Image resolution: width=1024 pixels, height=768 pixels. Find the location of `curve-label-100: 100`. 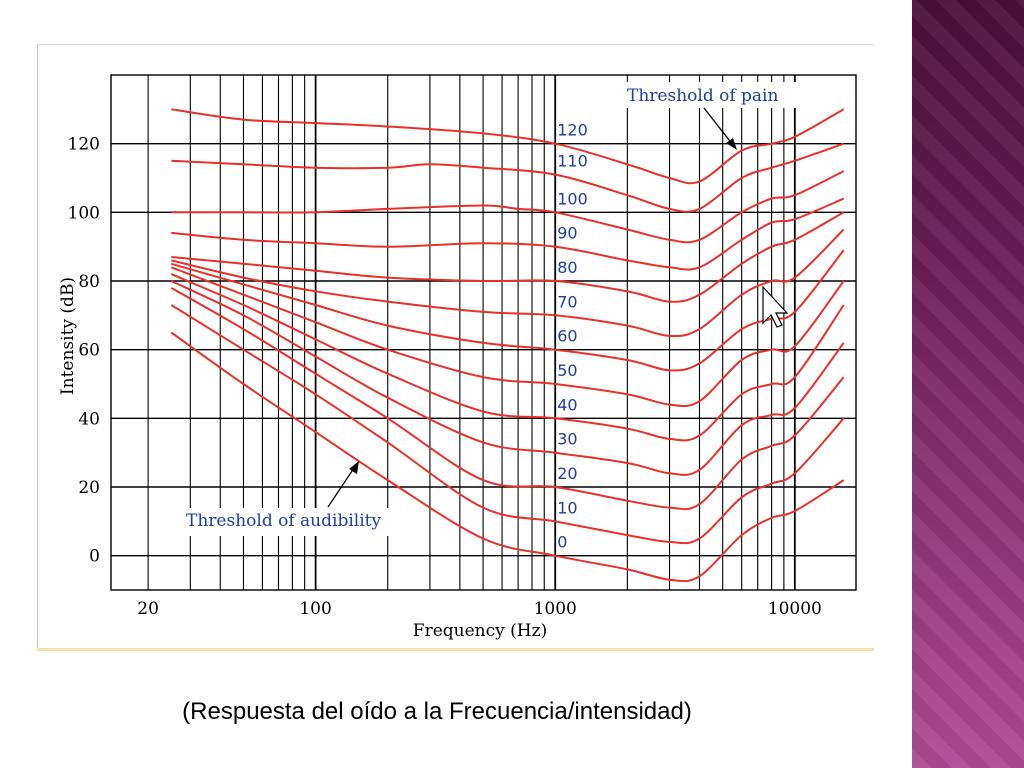

curve-label-100: 100 is located at coordinates (572, 198).